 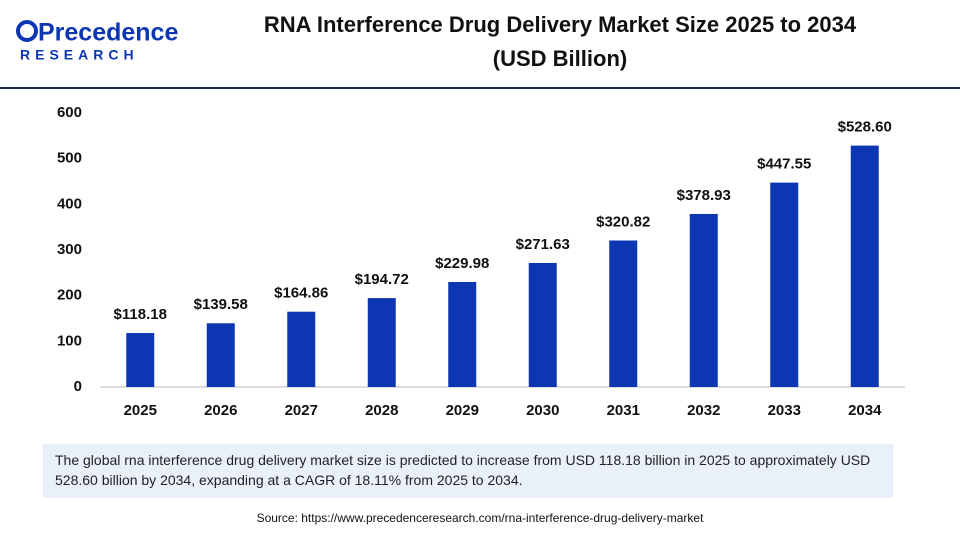 I want to click on logo-mark, so click(x=27, y=31).